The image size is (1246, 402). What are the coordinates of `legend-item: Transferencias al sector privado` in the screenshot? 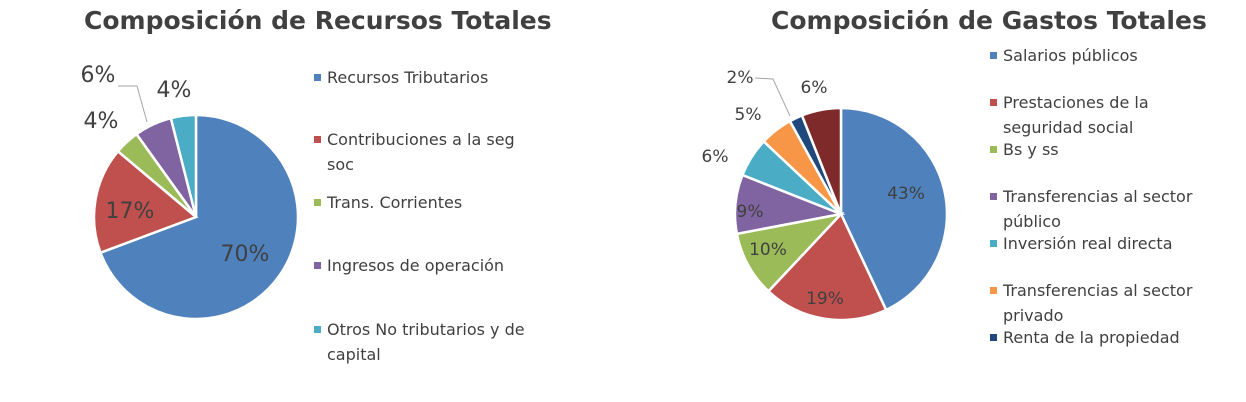 It's located at (1105, 303).